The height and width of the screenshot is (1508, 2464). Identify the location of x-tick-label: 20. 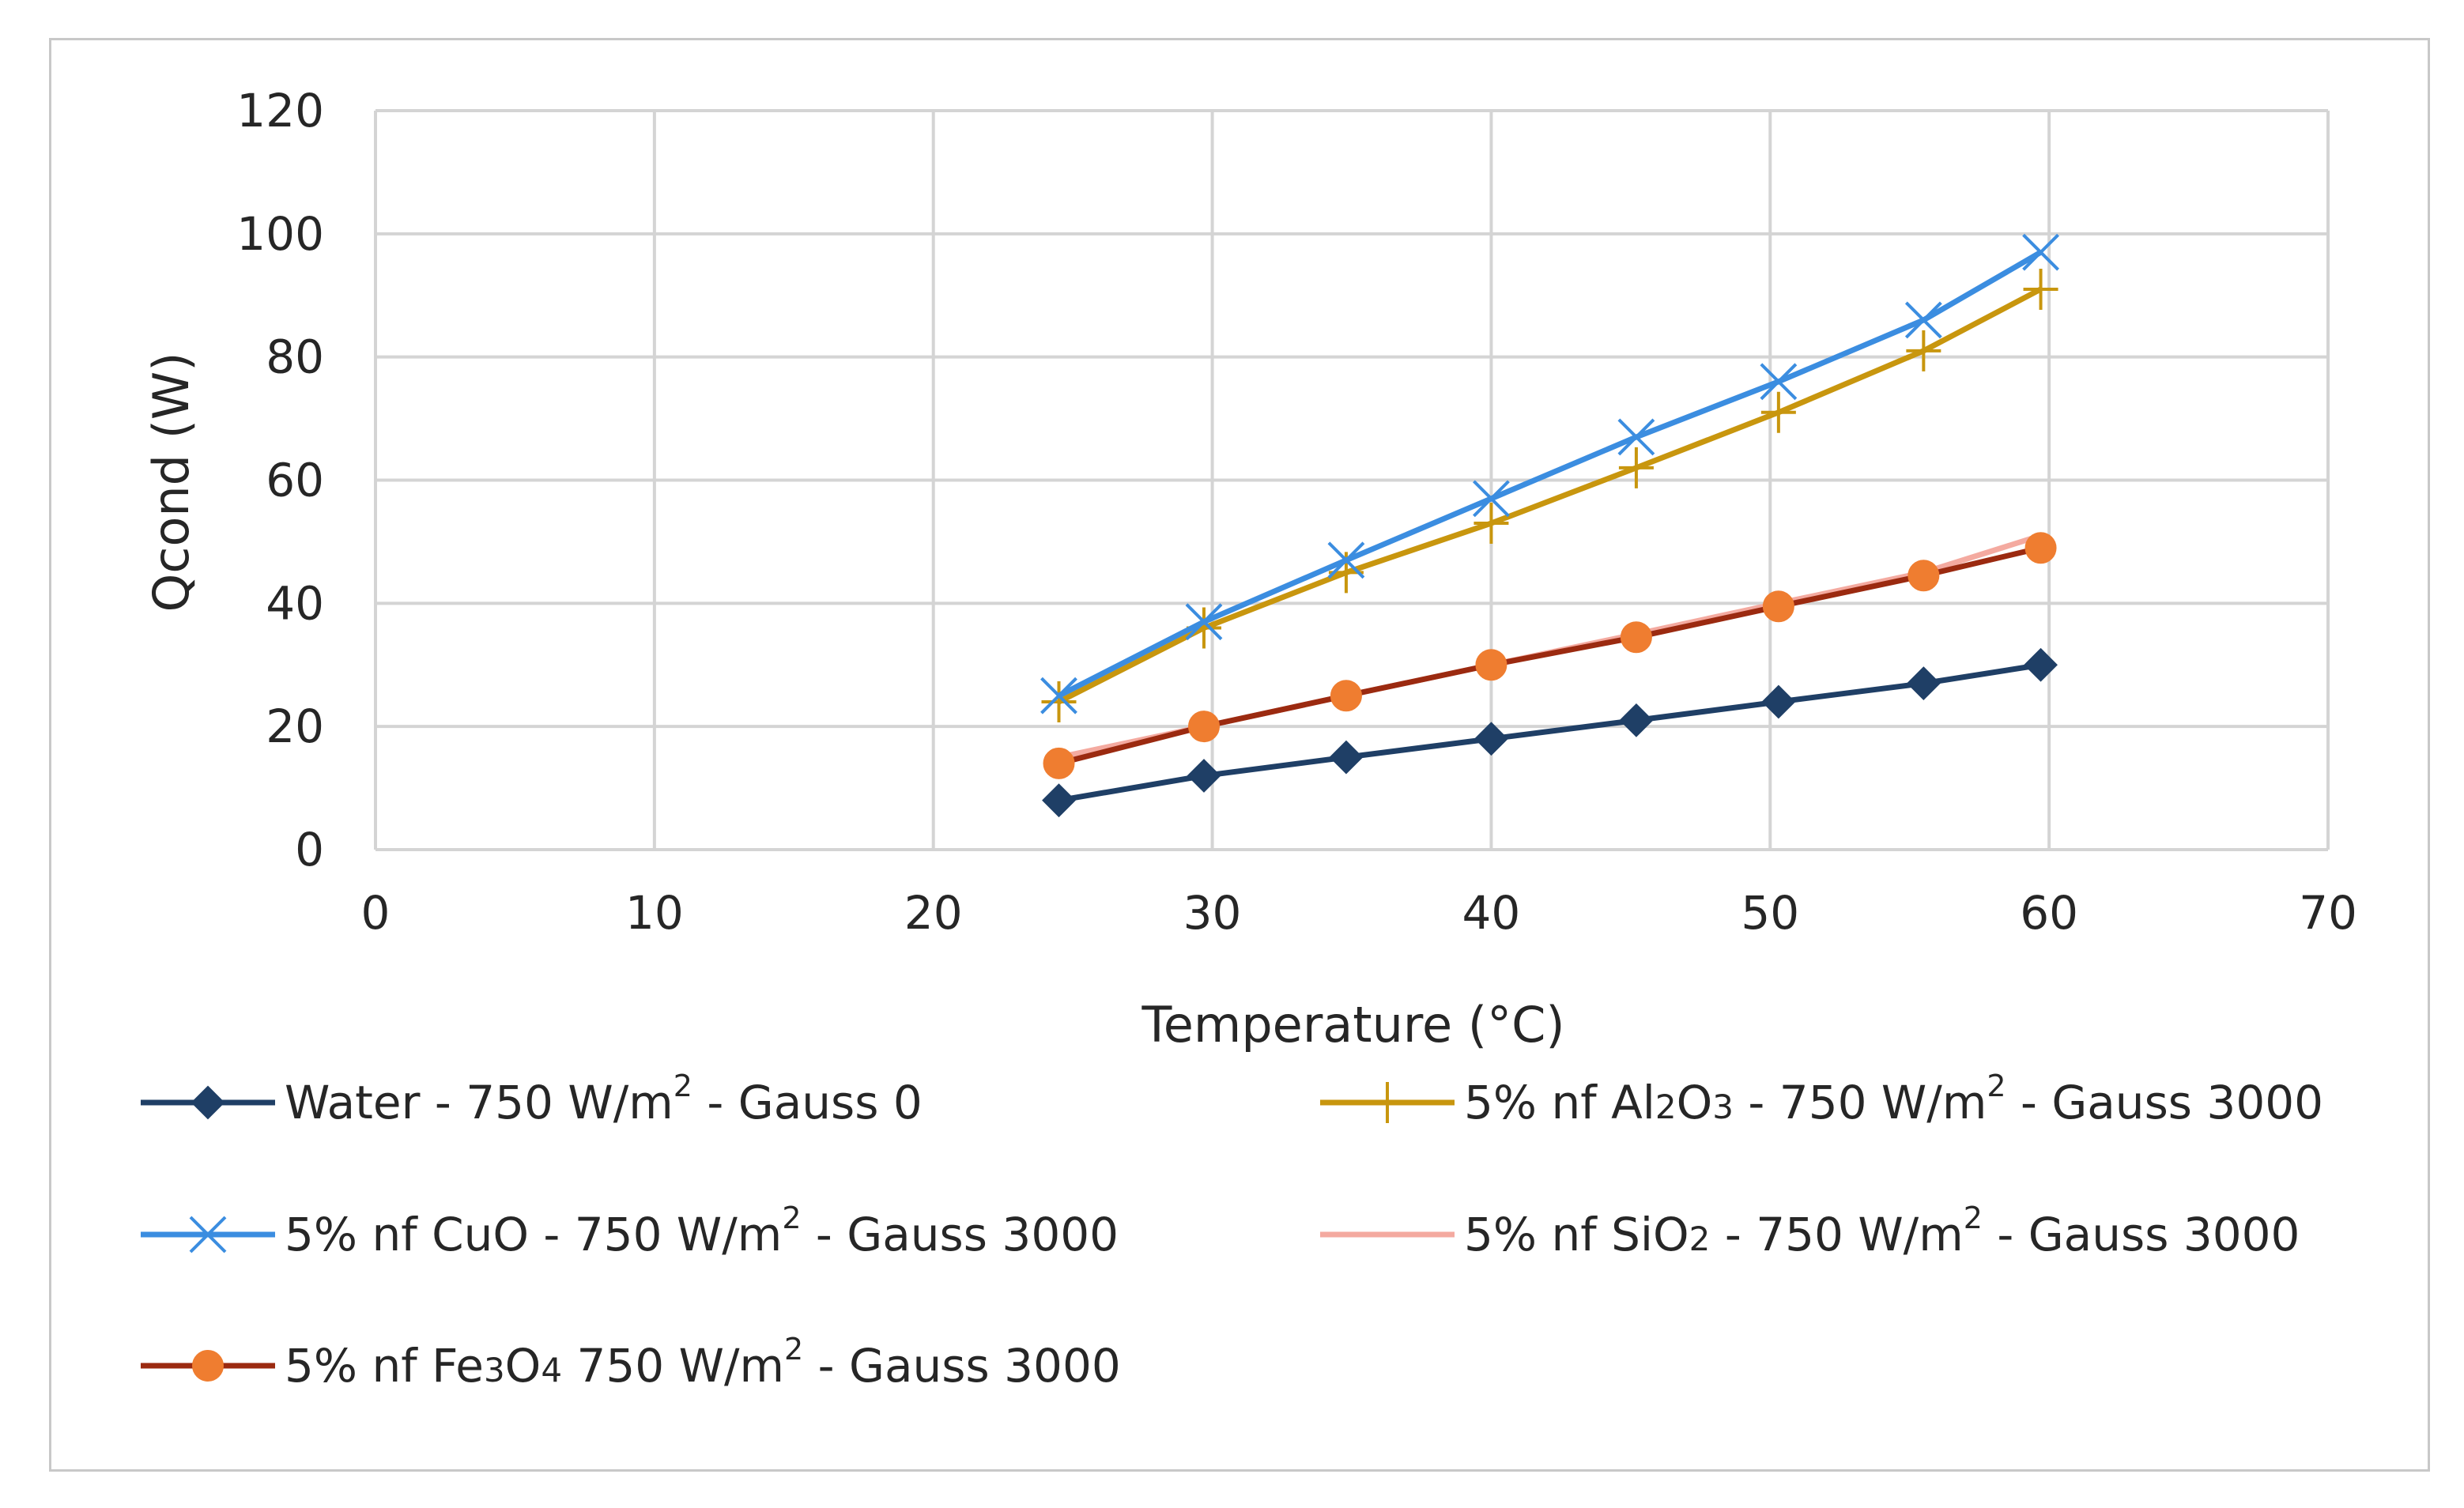
(934, 913).